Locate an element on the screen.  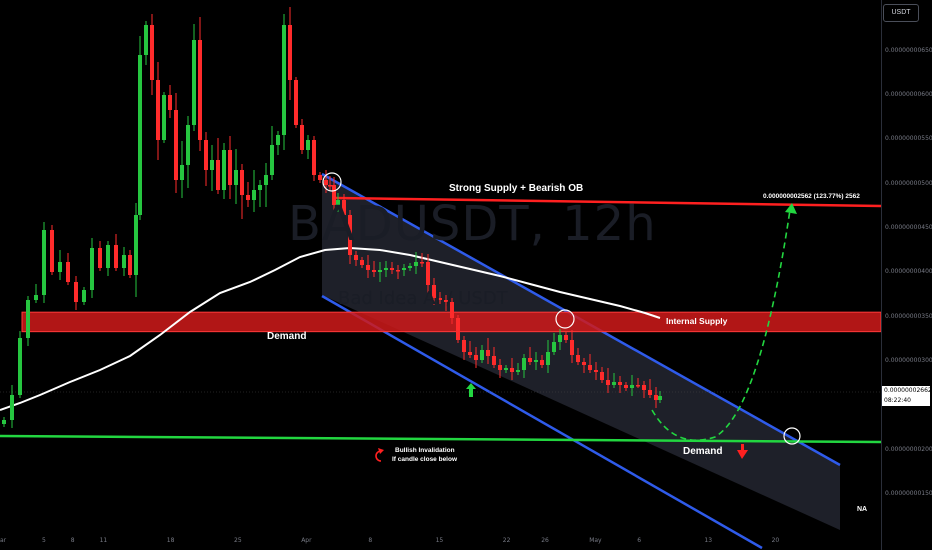
price-tick: 0.00000000400 is located at coordinates (908, 272).